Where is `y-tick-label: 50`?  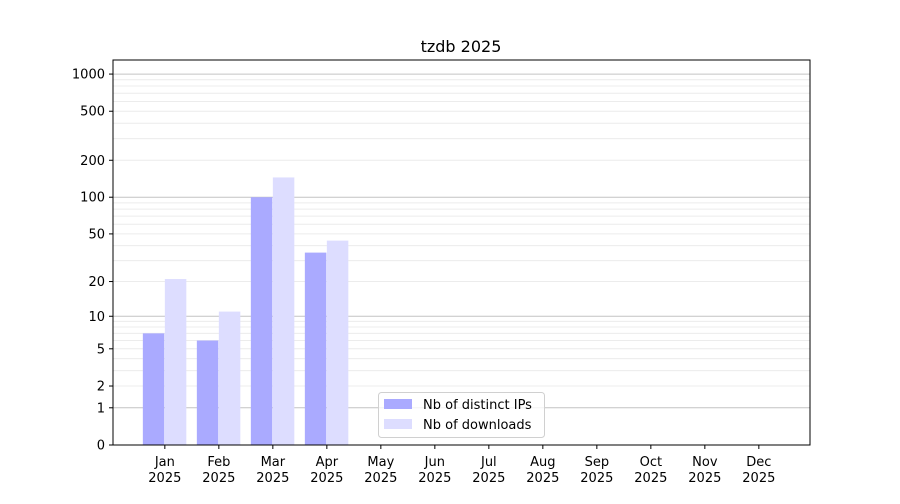 y-tick-label: 50 is located at coordinates (96, 234).